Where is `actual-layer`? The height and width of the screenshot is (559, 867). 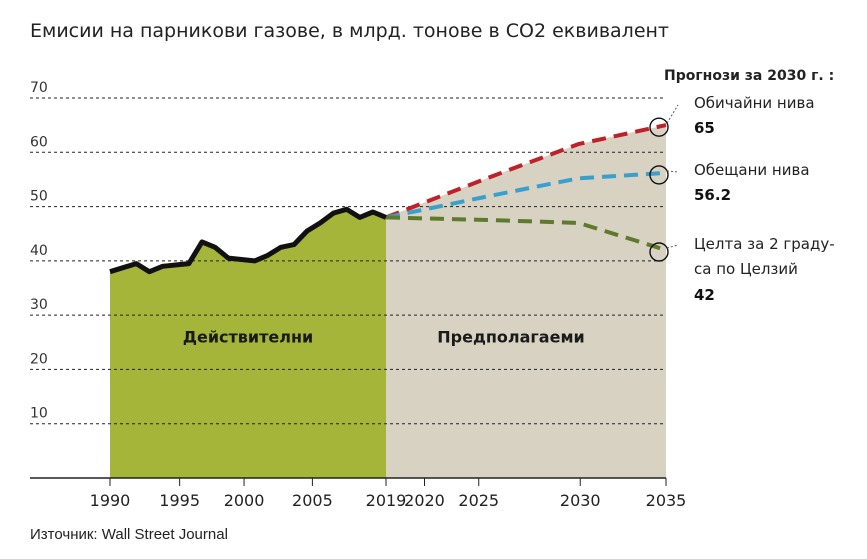
actual-layer is located at coordinates (248, 240).